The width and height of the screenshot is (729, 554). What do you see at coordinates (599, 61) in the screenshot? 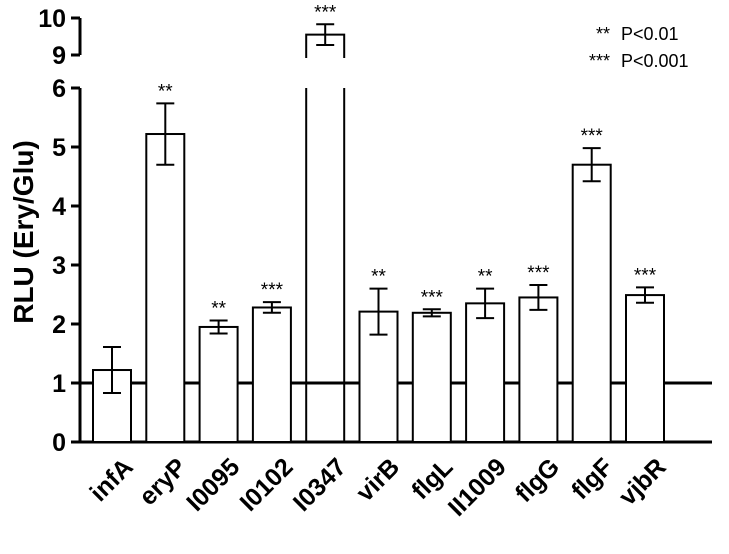
I see `legend-symbol: ***` at bounding box center [599, 61].